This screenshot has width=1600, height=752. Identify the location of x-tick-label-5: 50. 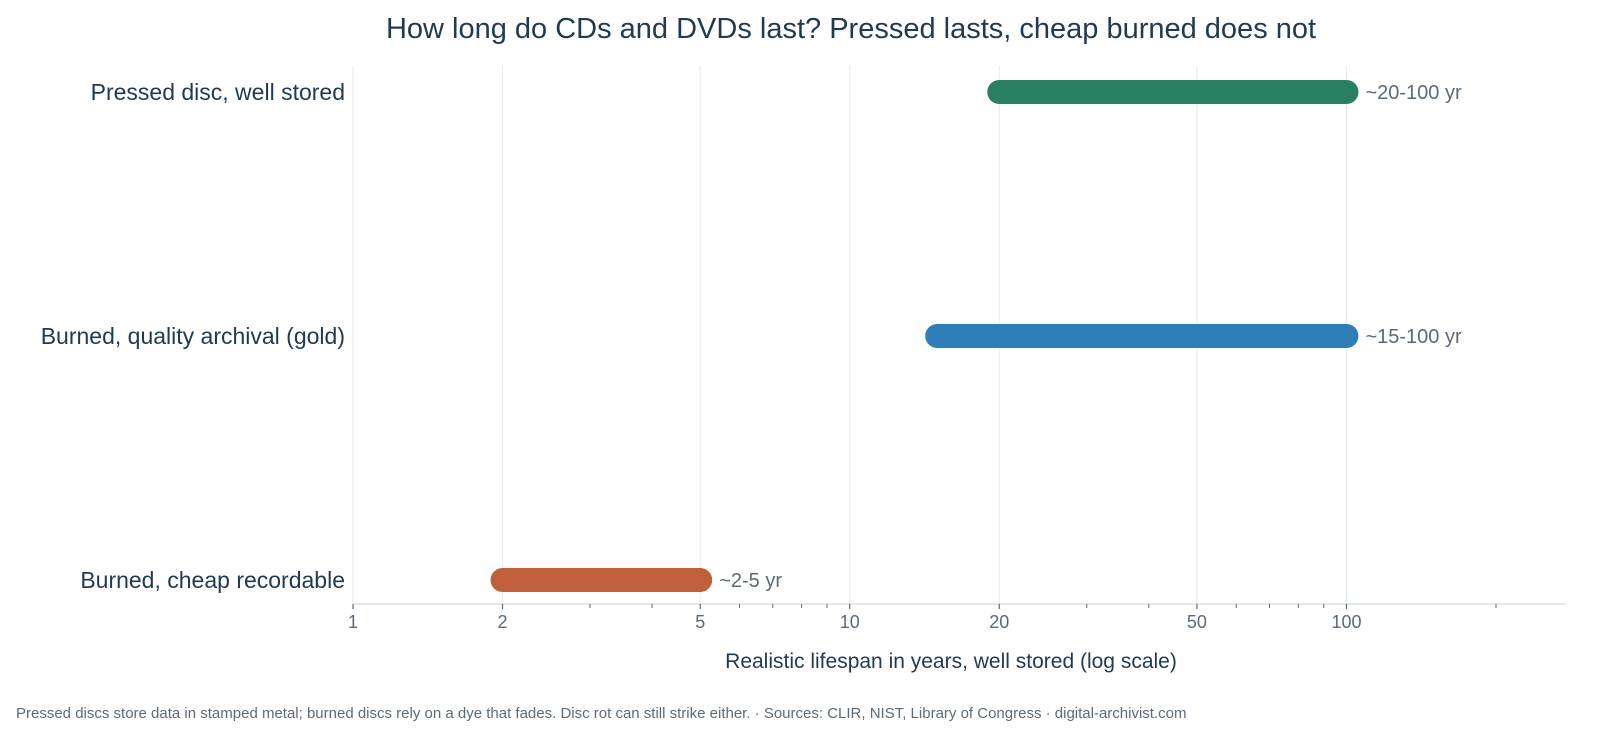
(1197, 622).